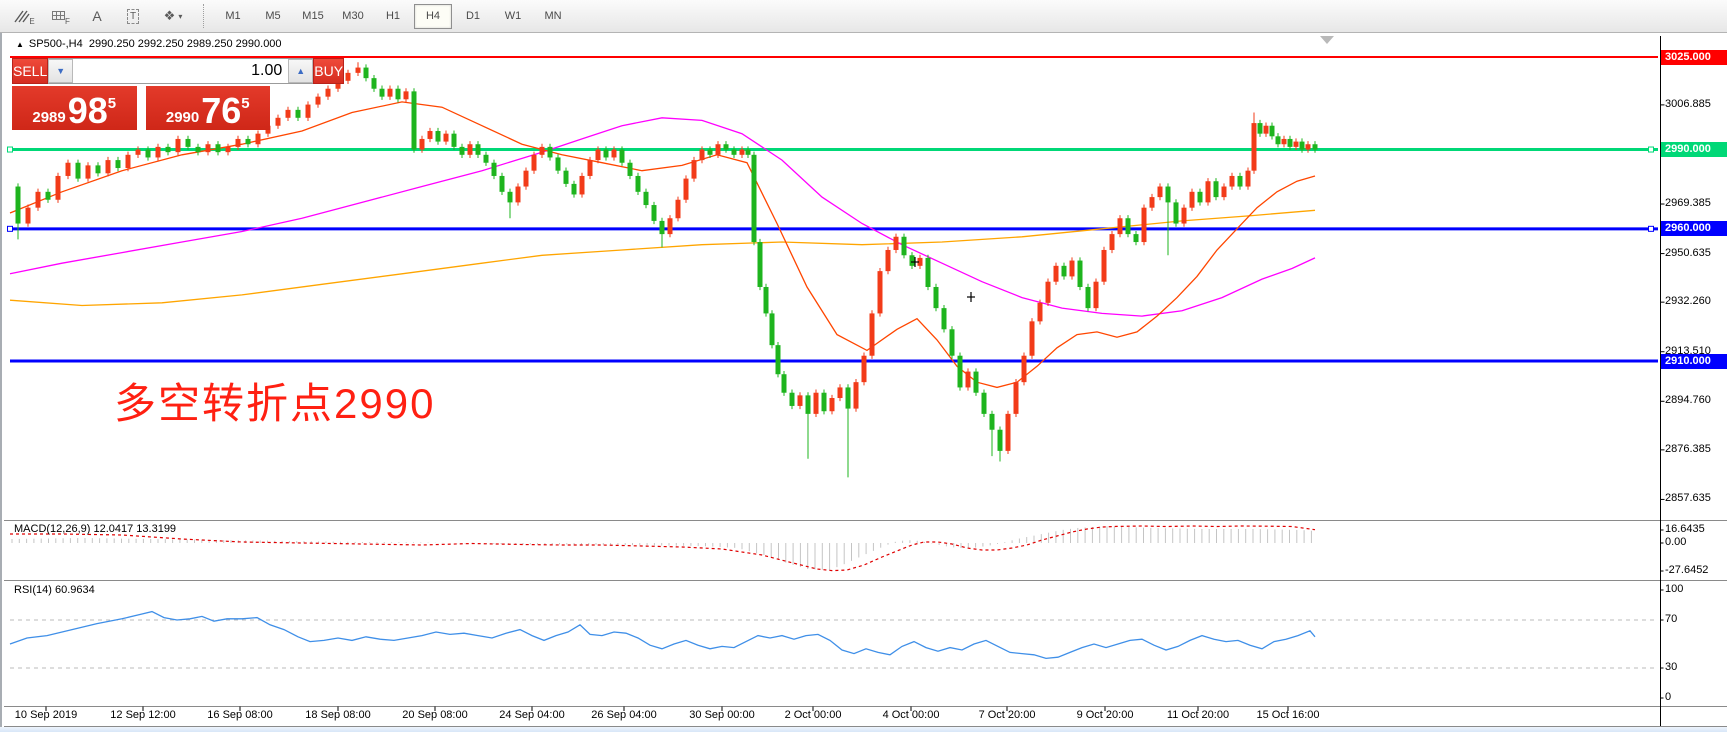  What do you see at coordinates (301, 71) in the screenshot?
I see `volume-increase-button: ▲` at bounding box center [301, 71].